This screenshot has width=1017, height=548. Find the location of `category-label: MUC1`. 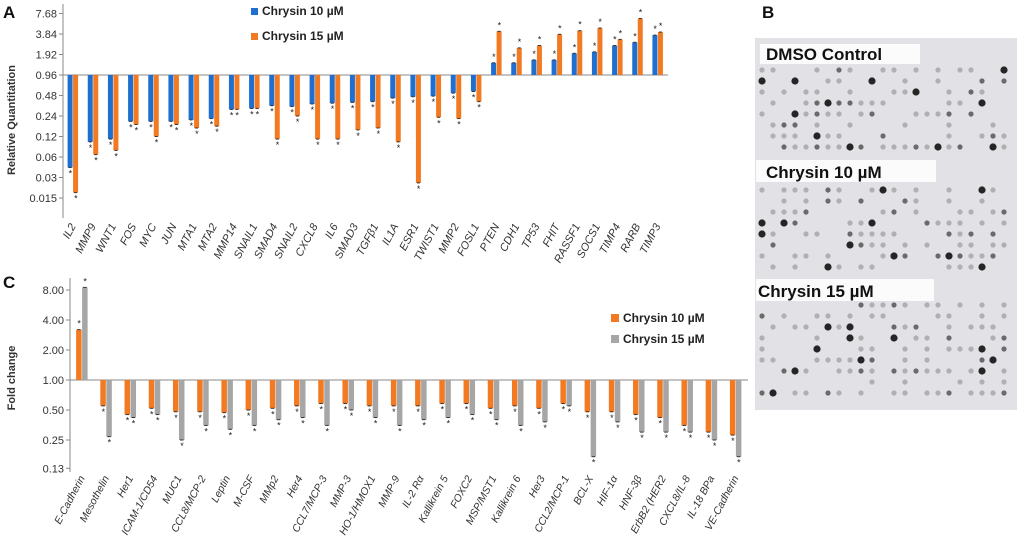

category-label: MUC1 is located at coordinates (172, 490).